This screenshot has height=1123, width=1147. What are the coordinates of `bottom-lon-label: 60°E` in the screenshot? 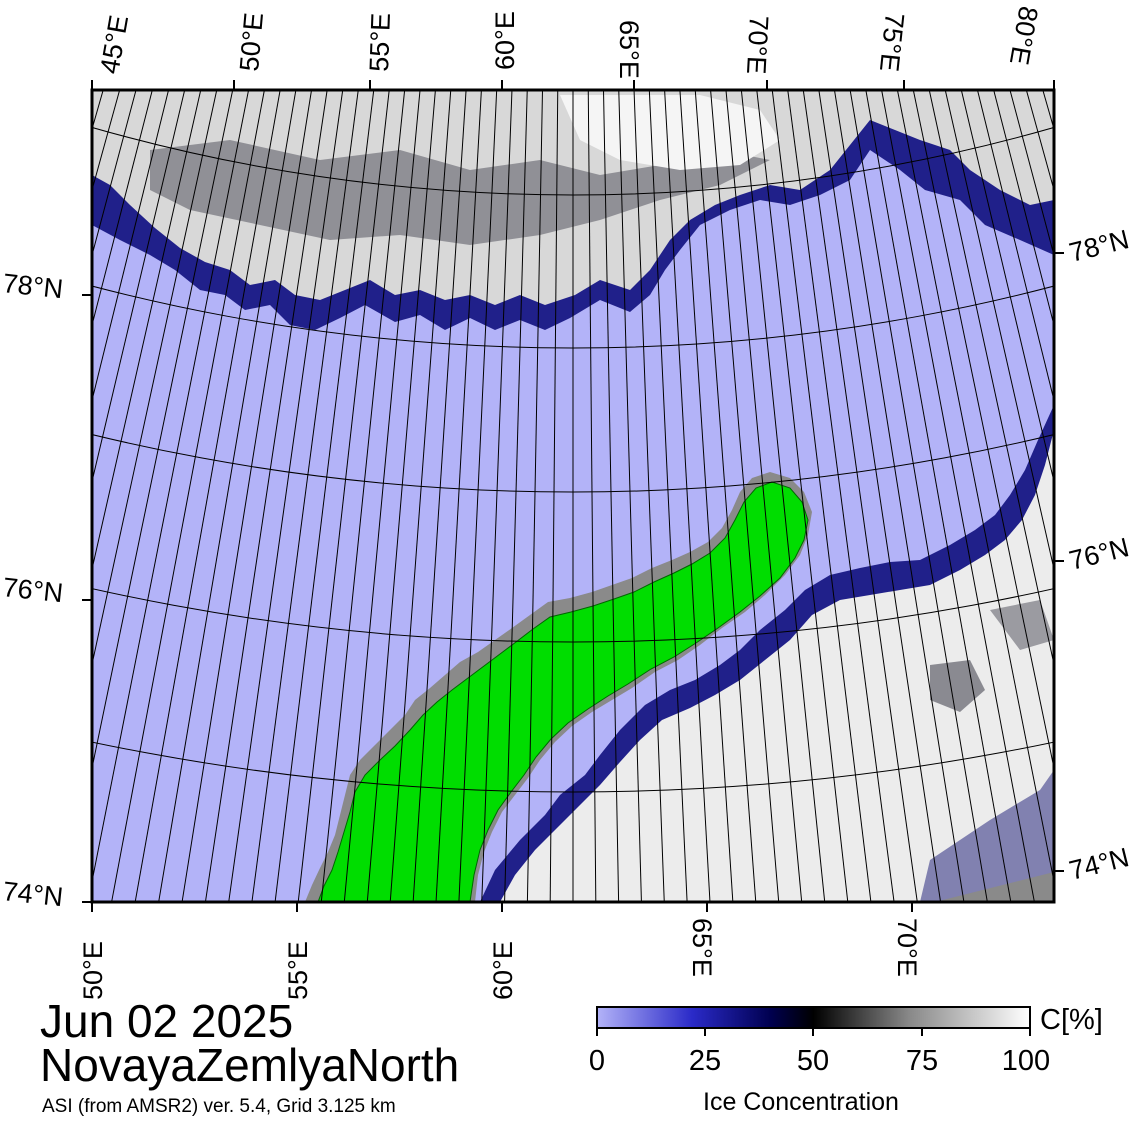 It's located at (503, 970).